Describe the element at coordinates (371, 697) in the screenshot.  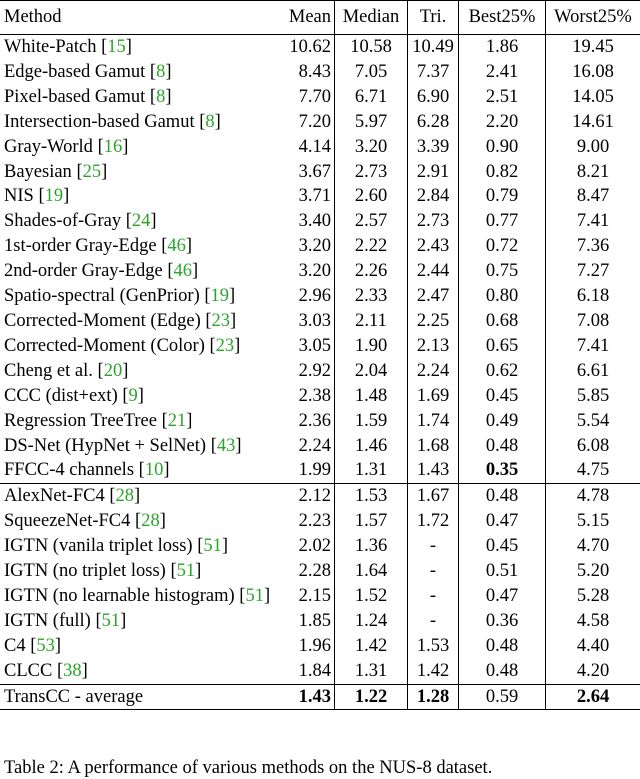
I see `median-cell: 1.22` at that location.